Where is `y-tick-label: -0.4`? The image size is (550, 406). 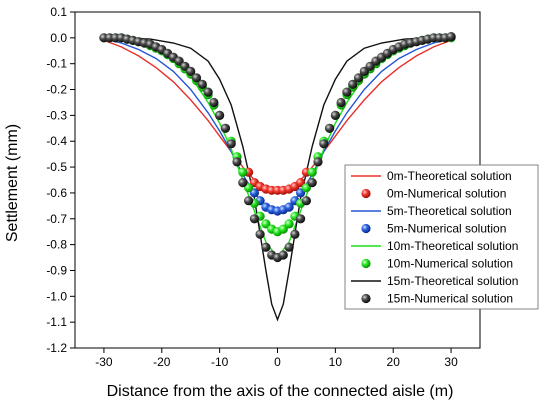 y-tick-label: -0.4 is located at coordinates (56, 141).